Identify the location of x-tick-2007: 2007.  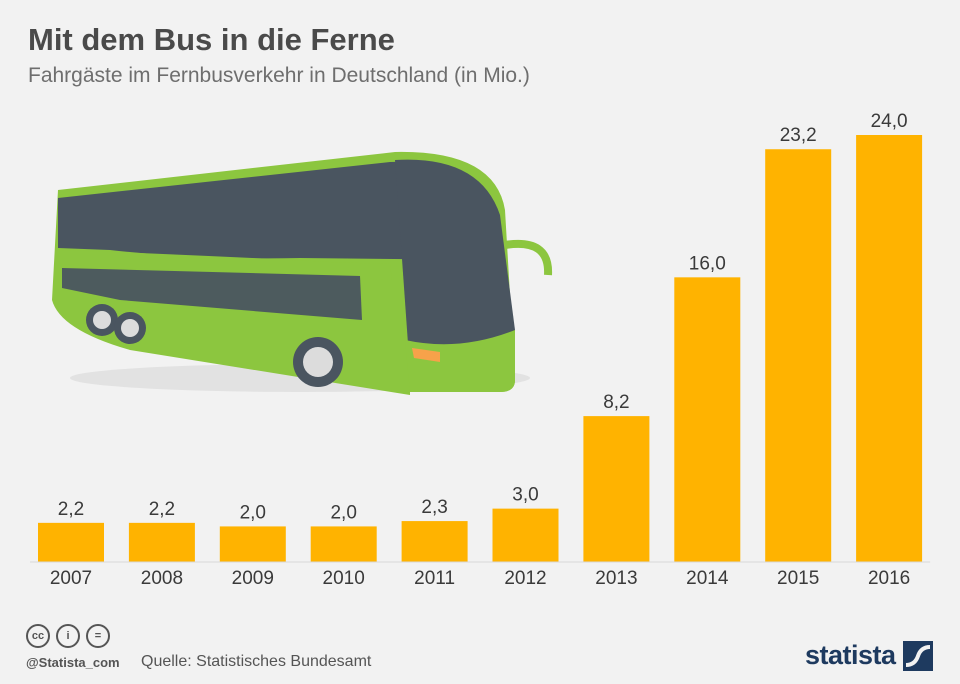
(71, 578).